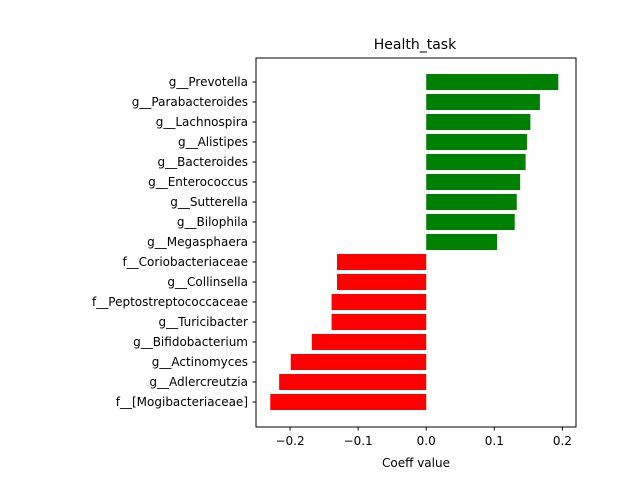 This screenshot has height=480, width=640. I want to click on y-tick-label: g__Sutterella, so click(209, 202).